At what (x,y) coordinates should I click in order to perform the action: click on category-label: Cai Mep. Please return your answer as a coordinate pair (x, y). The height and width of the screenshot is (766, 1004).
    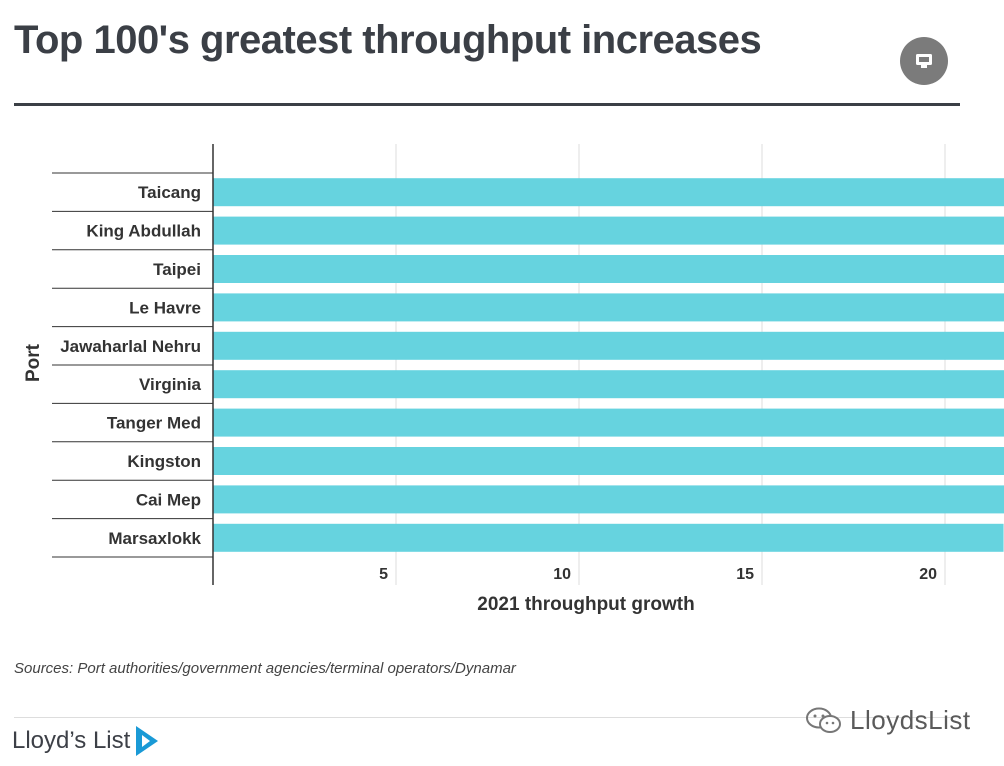
    Looking at the image, I should click on (168, 499).